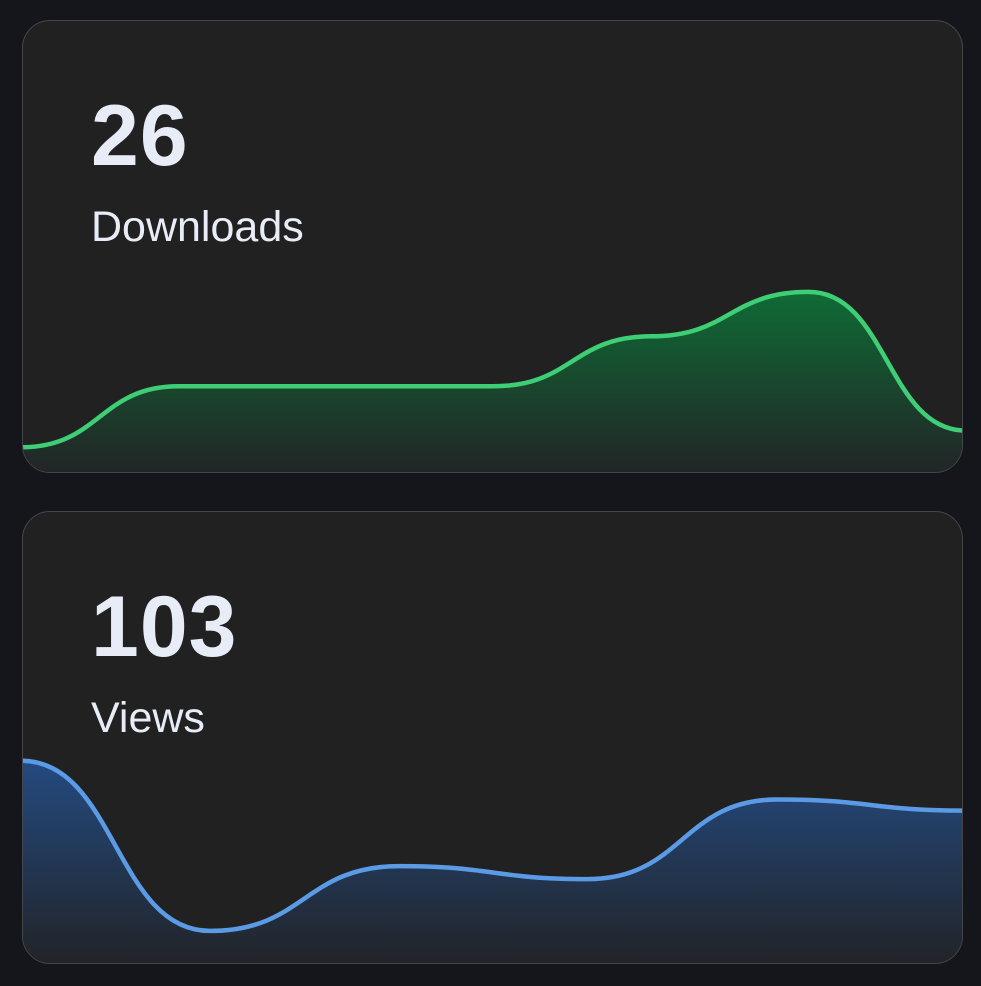 This screenshot has width=981, height=986. I want to click on downloads-label: Downloads, so click(197, 227).